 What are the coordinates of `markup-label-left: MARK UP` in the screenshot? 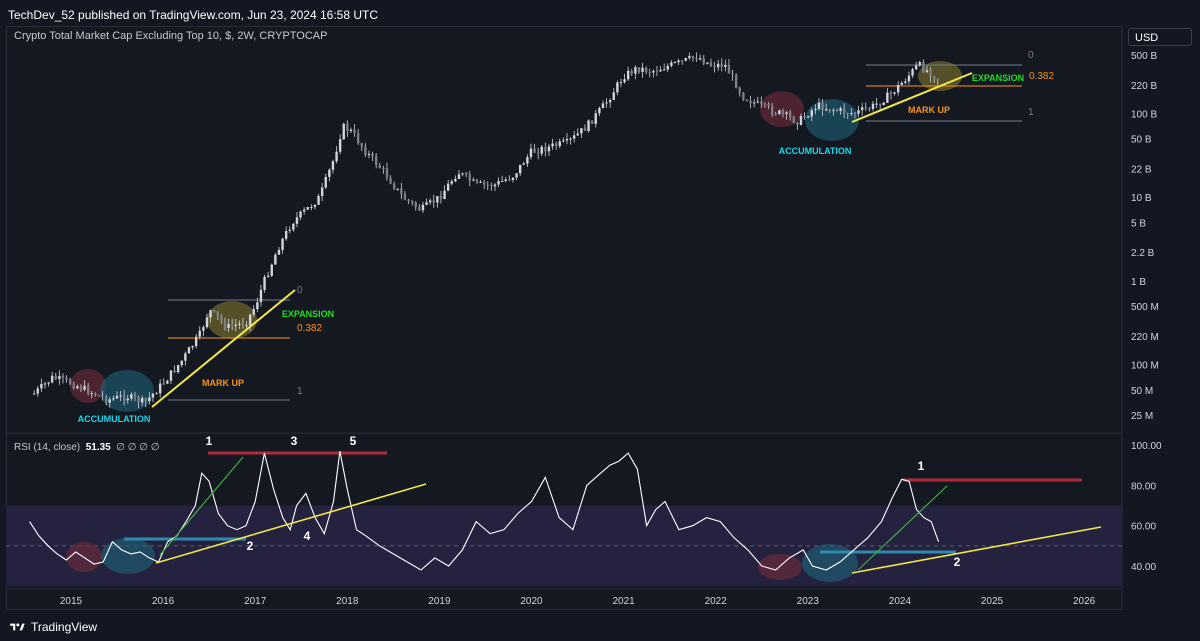 It's located at (223, 383).